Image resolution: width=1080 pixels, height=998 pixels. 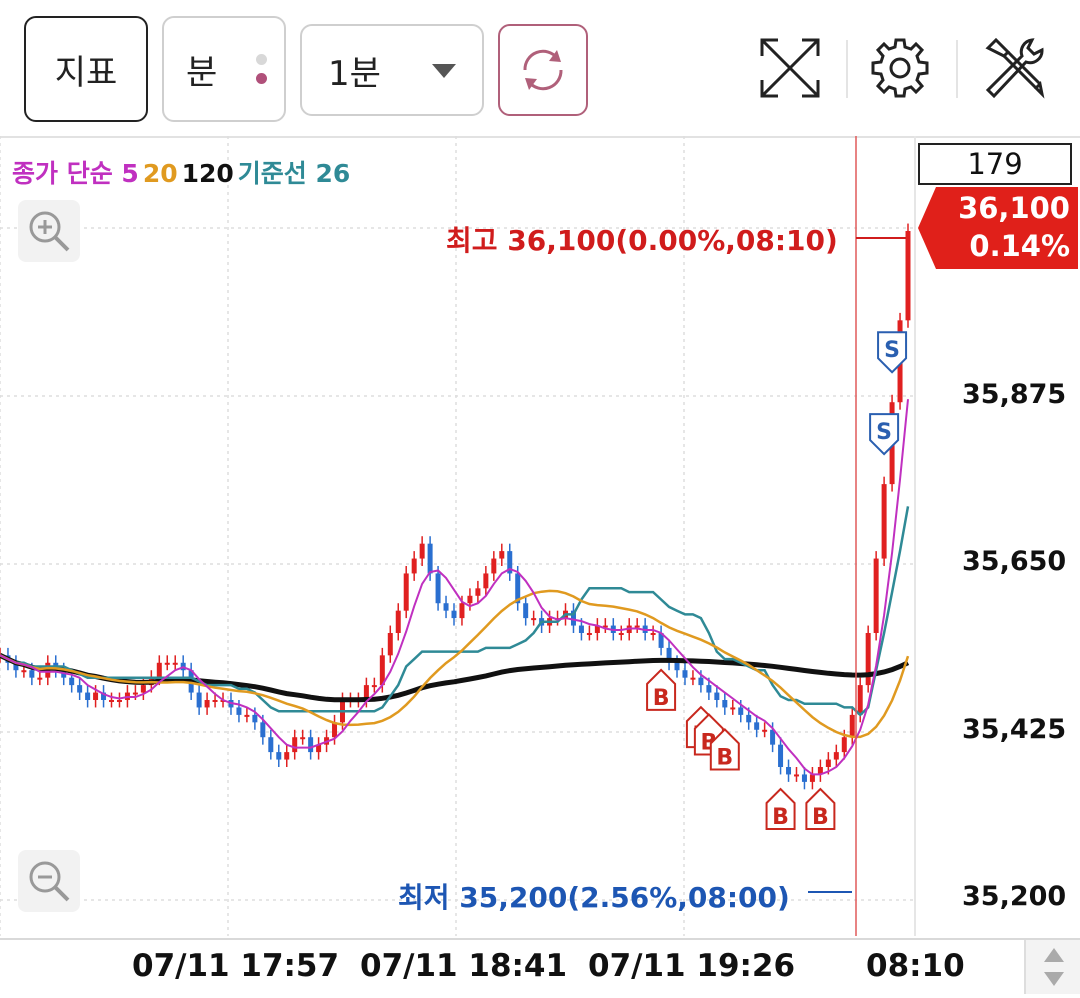 I want to click on zoom-in-icon, so click(x=49, y=231).